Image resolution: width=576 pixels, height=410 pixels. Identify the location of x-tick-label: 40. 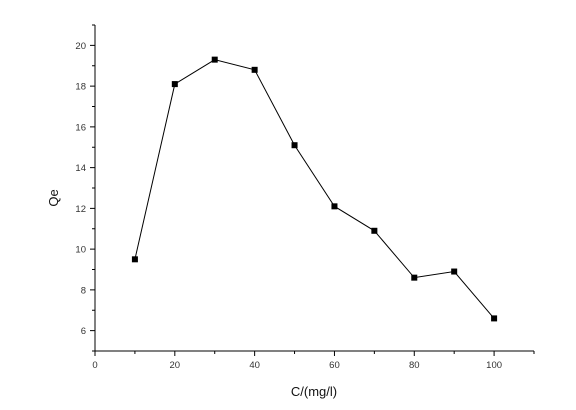
(254, 365).